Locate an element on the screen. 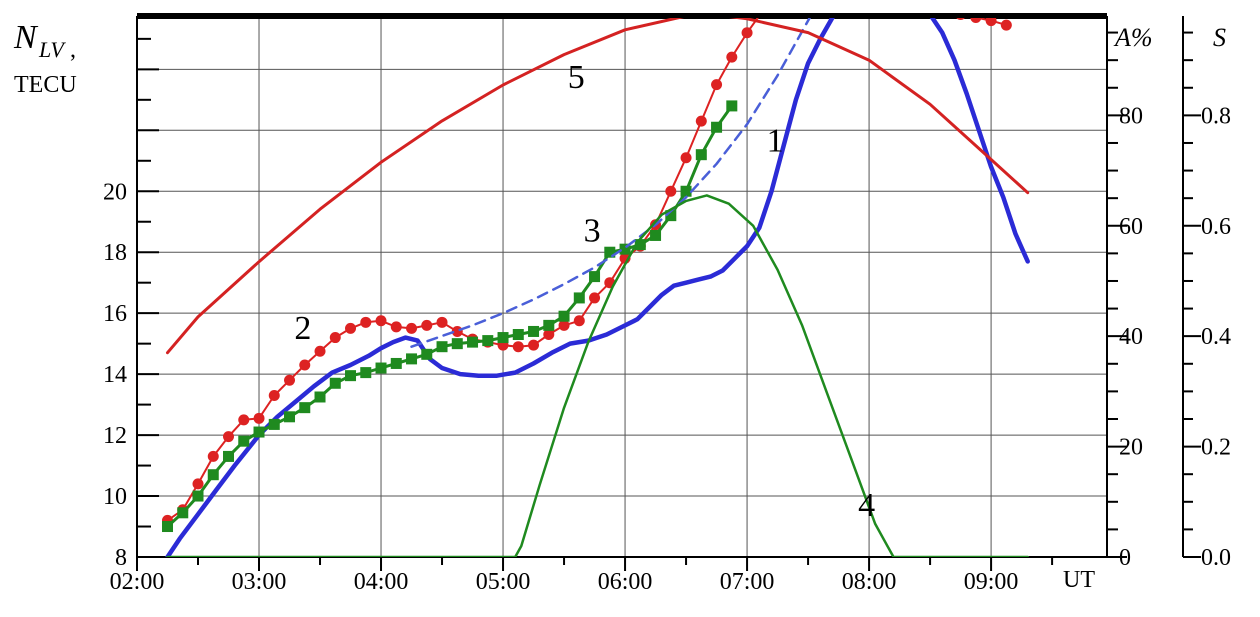 This screenshot has height=617, width=1260. tick-label-right-a: 40 is located at coordinates (1131, 337).